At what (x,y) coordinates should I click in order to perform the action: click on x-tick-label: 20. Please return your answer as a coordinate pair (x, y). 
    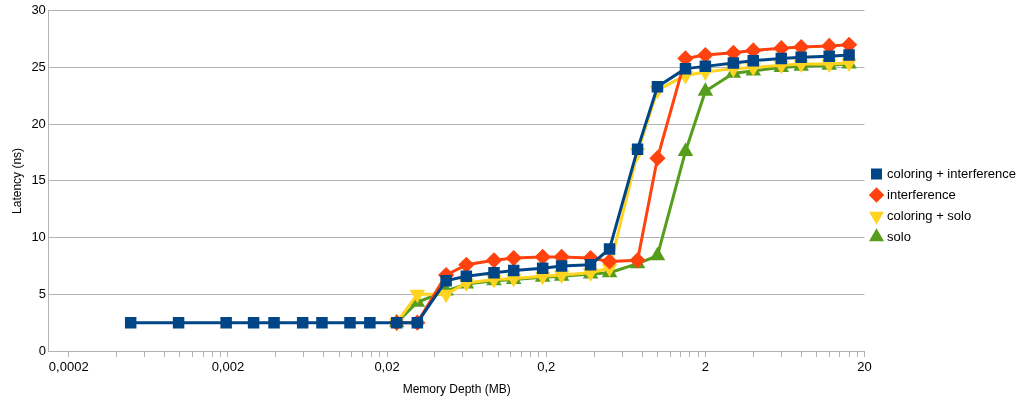
    Looking at the image, I should click on (864, 367).